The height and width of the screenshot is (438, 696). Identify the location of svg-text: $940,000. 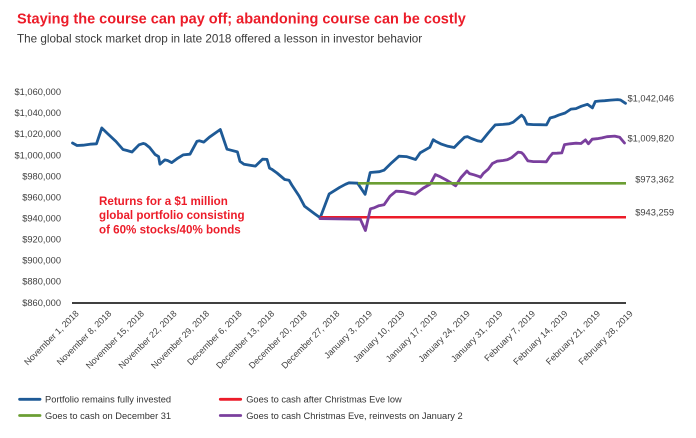
(41, 219).